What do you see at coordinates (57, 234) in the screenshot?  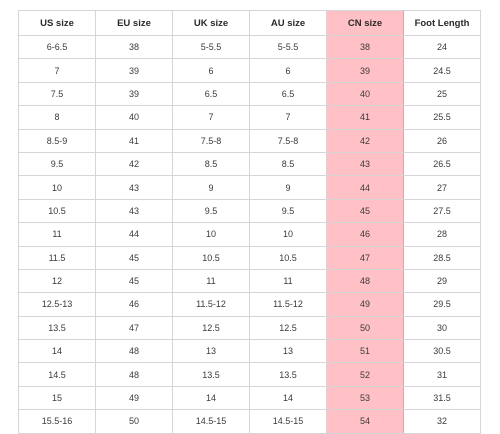 I see `us-size-cell: 11` at bounding box center [57, 234].